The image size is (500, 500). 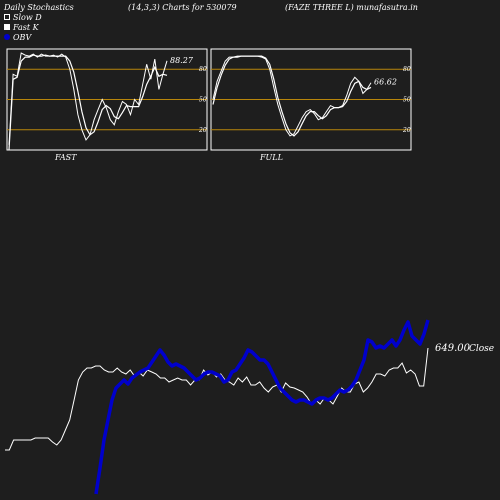 What do you see at coordinates (453, 348) in the screenshot?
I see `close-last-value-label: 649.00` at bounding box center [453, 348].